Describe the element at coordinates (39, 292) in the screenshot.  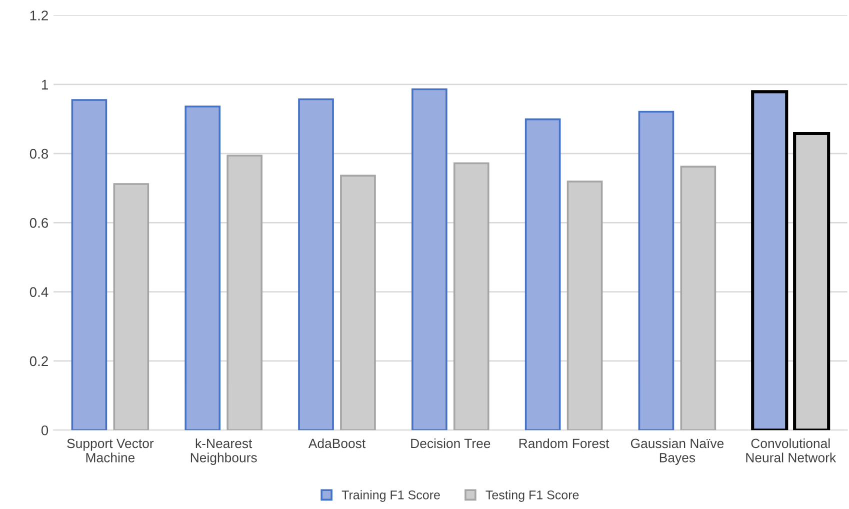
I see `y-tick-label: 0.4` at that location.